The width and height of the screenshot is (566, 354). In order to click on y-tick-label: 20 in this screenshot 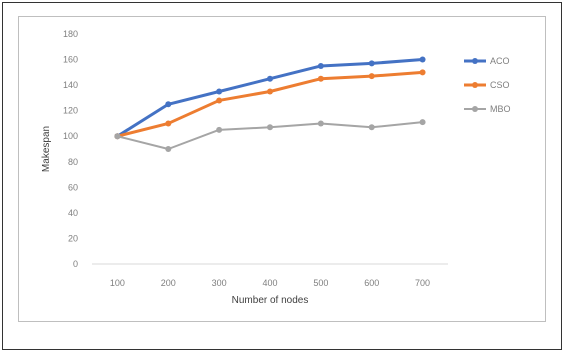, I will do `click(73, 238)`.